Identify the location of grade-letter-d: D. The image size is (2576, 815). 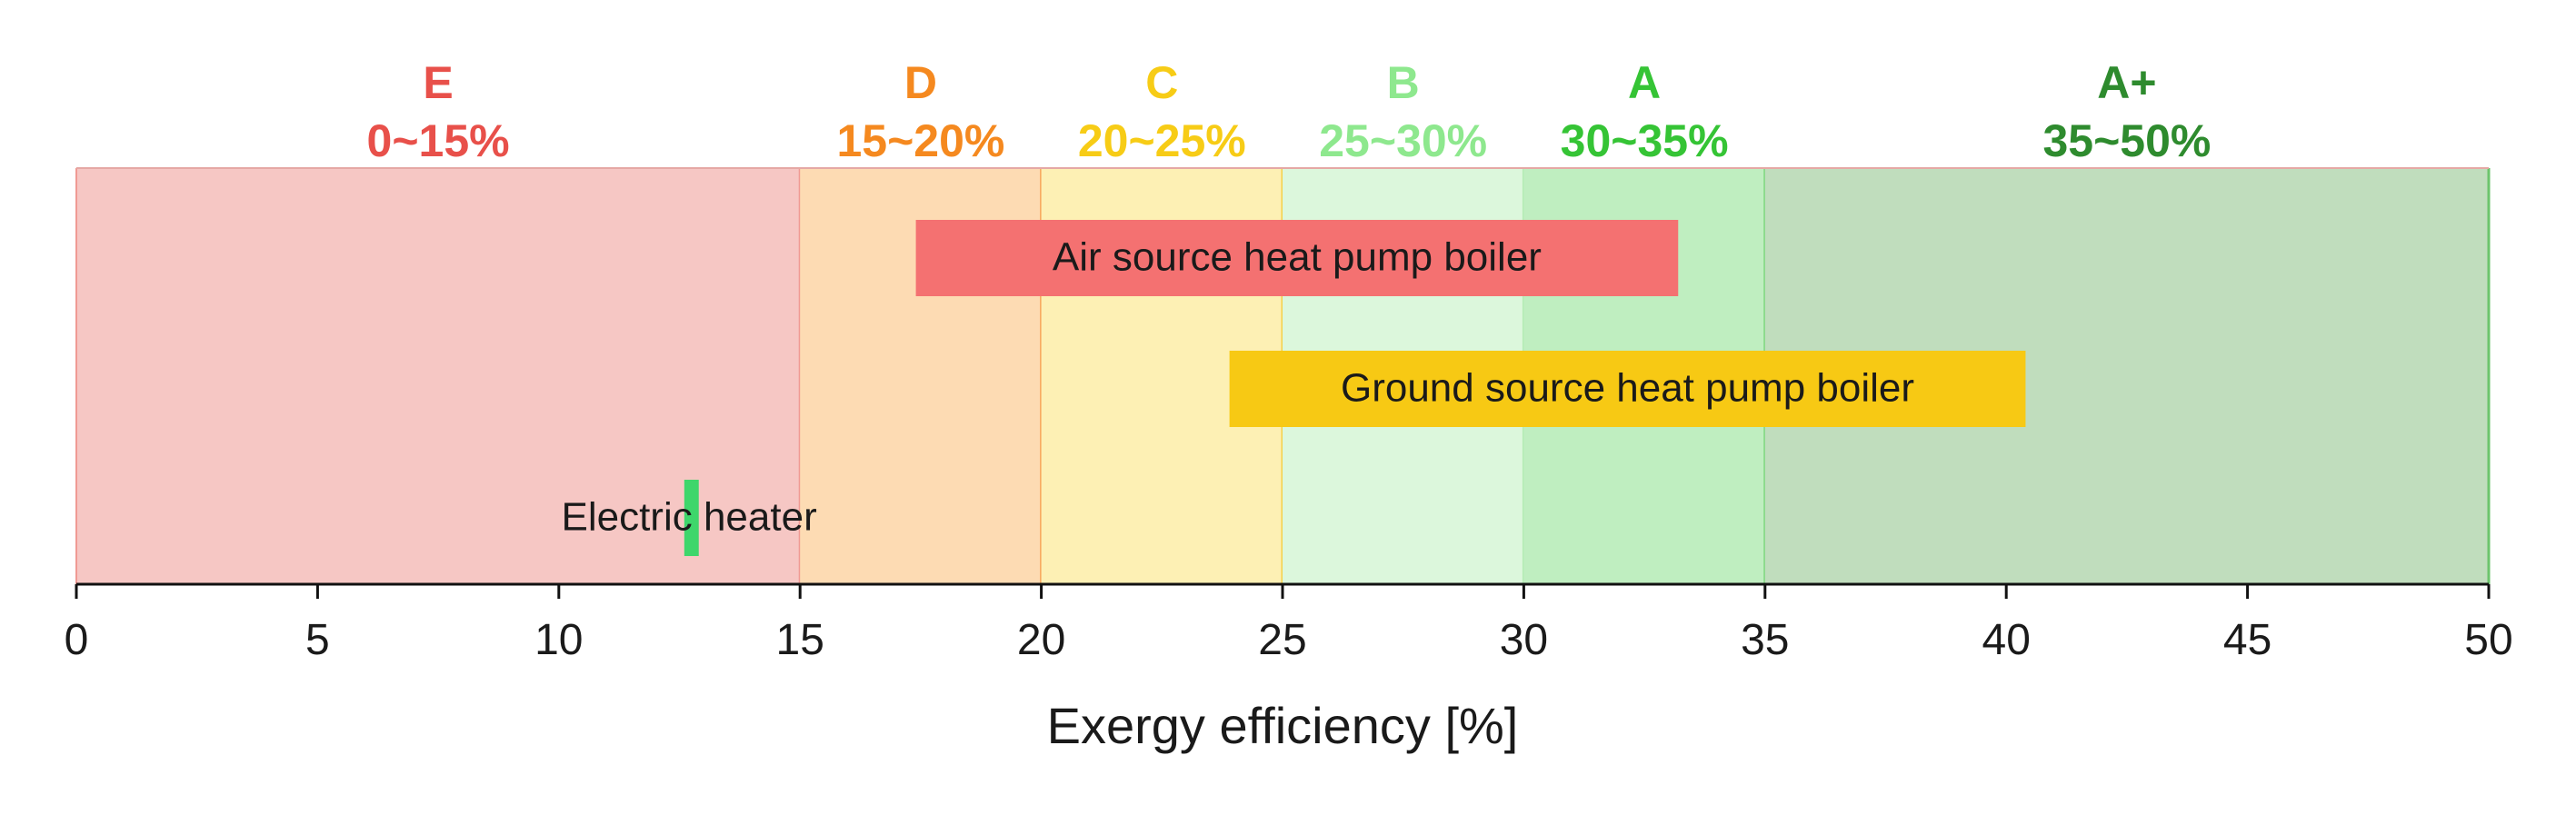
(920, 83).